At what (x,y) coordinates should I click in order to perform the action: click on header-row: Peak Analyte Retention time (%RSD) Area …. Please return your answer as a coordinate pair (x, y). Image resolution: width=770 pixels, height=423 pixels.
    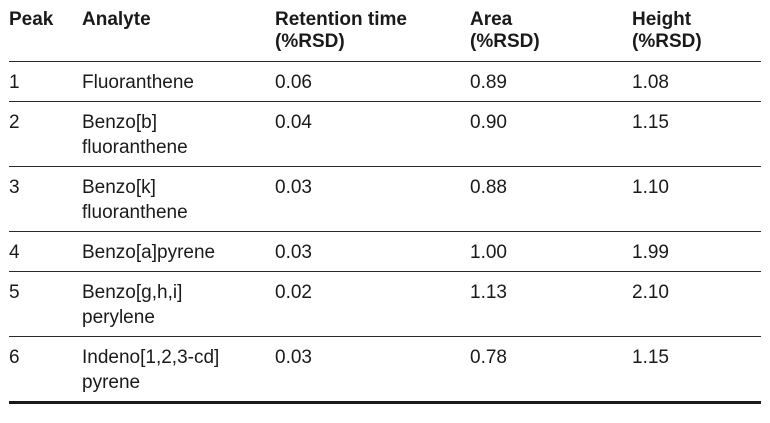
    Looking at the image, I should click on (385, 33).